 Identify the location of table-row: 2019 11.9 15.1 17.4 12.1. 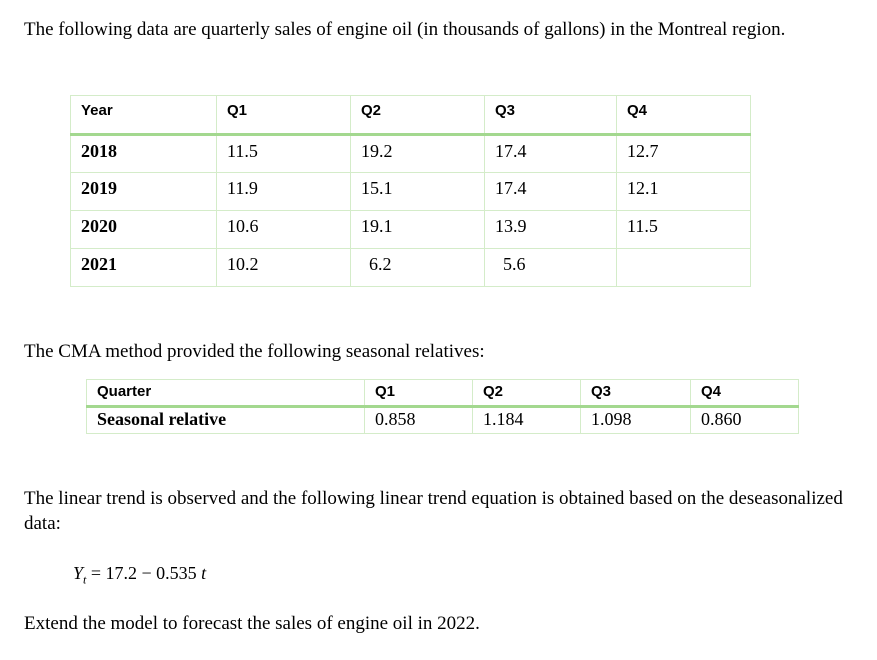
(410, 191).